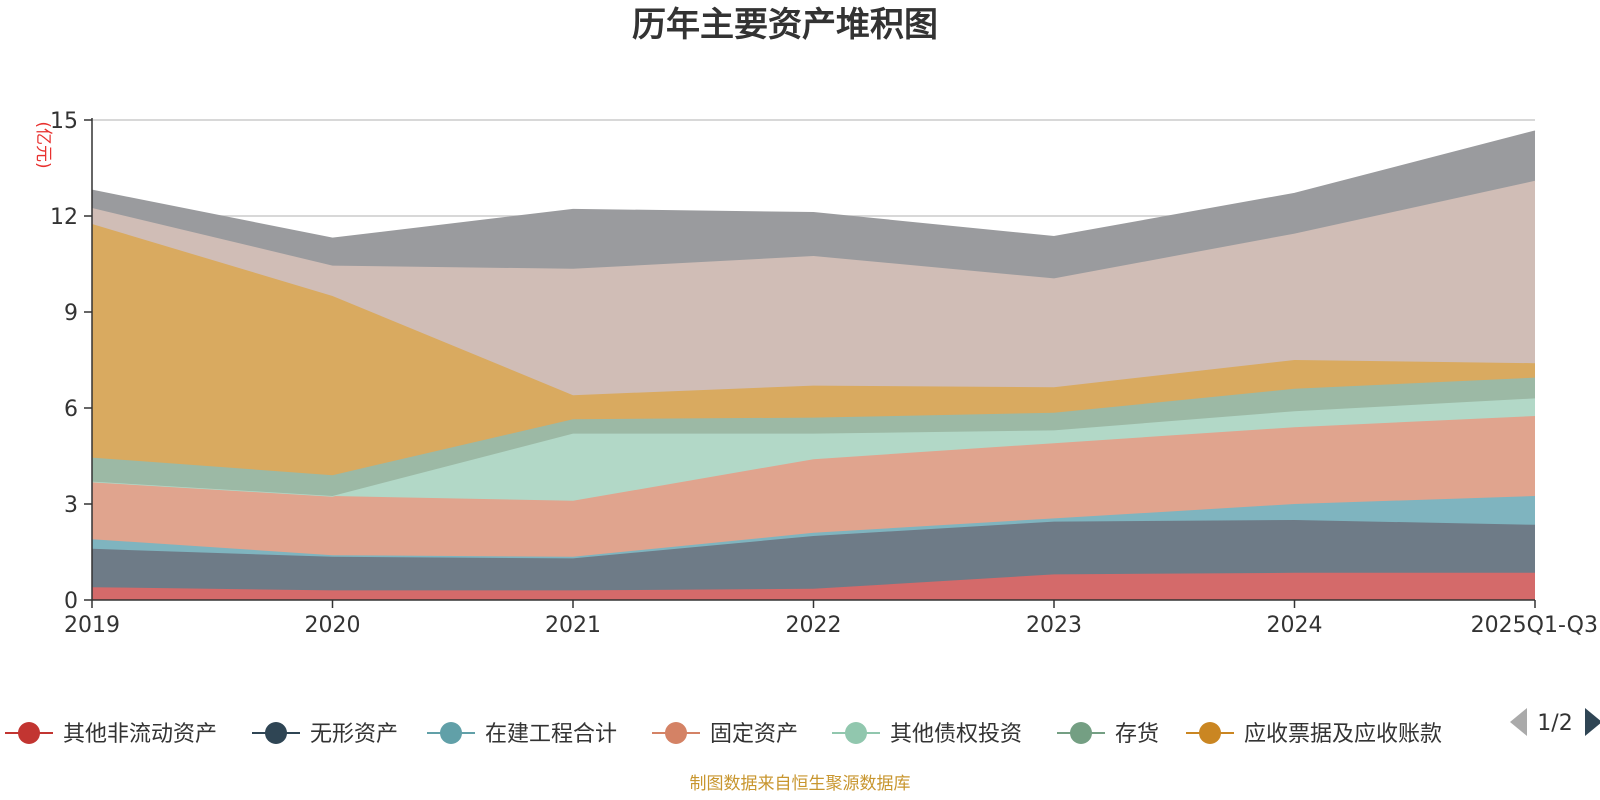 This screenshot has width=1600, height=800. Describe the element at coordinates (64, 121) in the screenshot. I see `y-tick-label: 15` at that location.